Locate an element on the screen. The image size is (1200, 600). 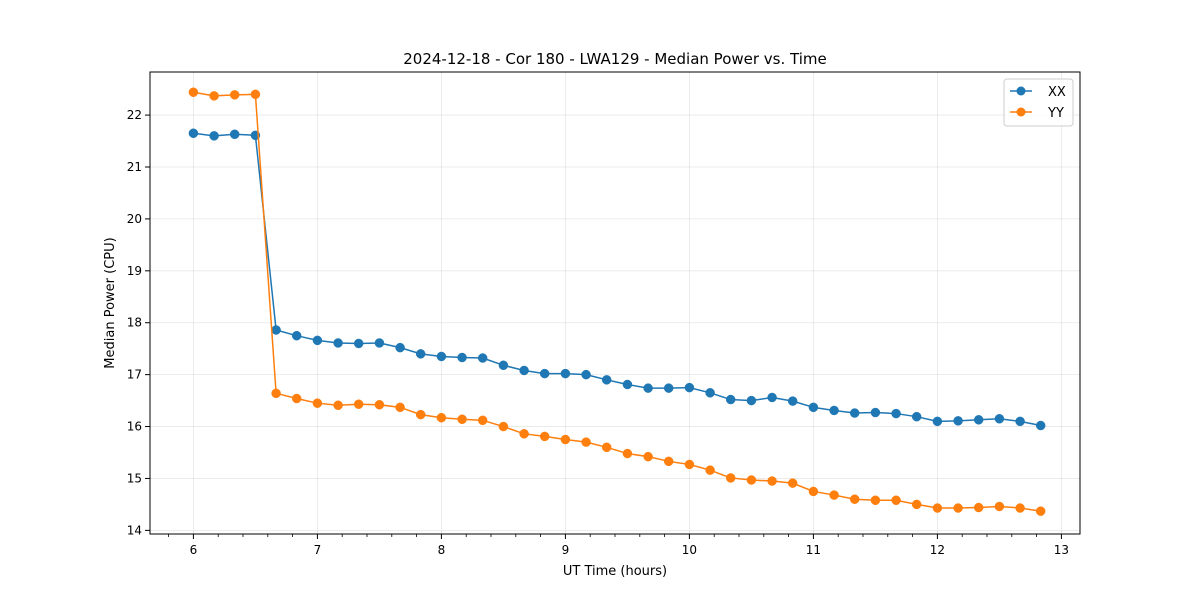
y-tick-label: 16 is located at coordinates (134, 427).